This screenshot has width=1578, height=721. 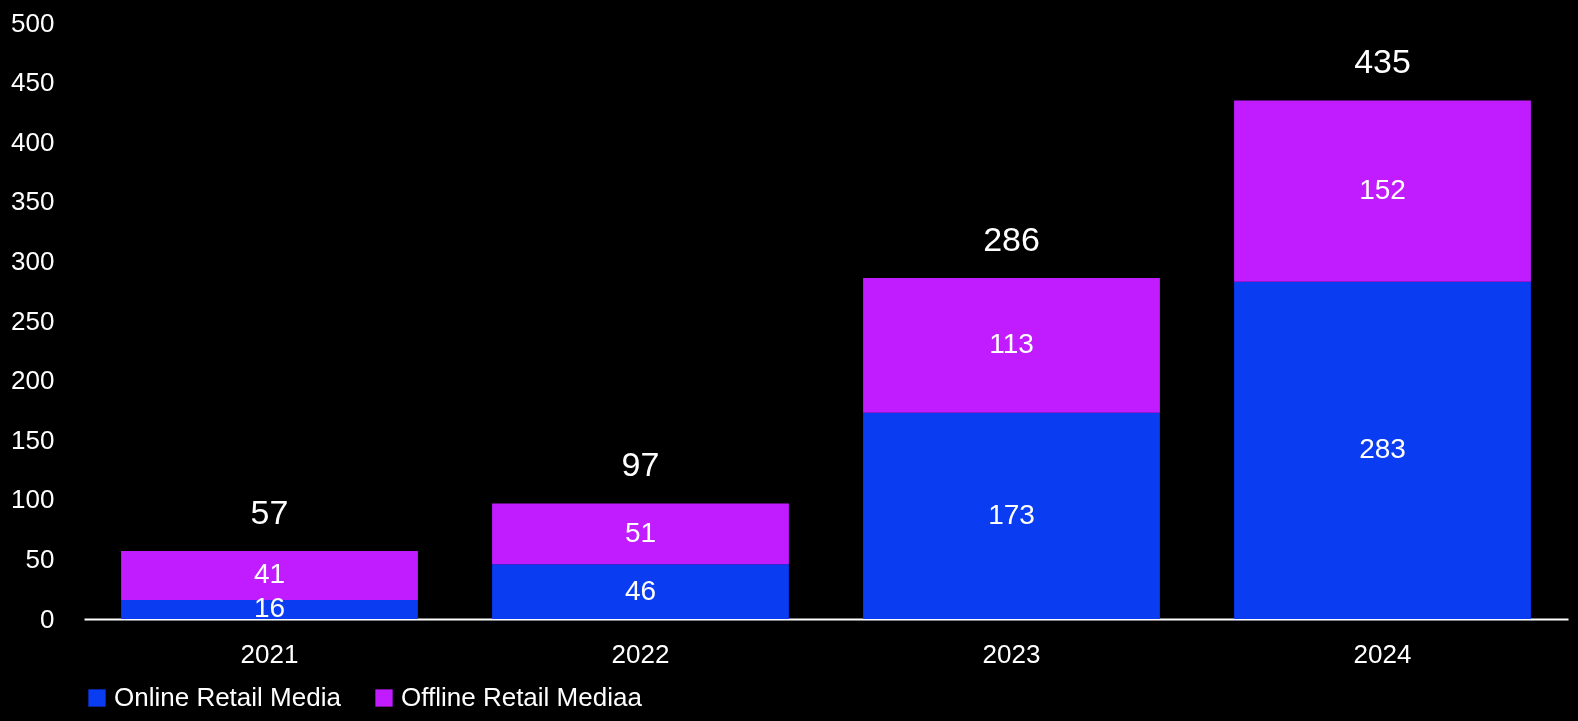 I want to click on total-label: 57, so click(x=269, y=512).